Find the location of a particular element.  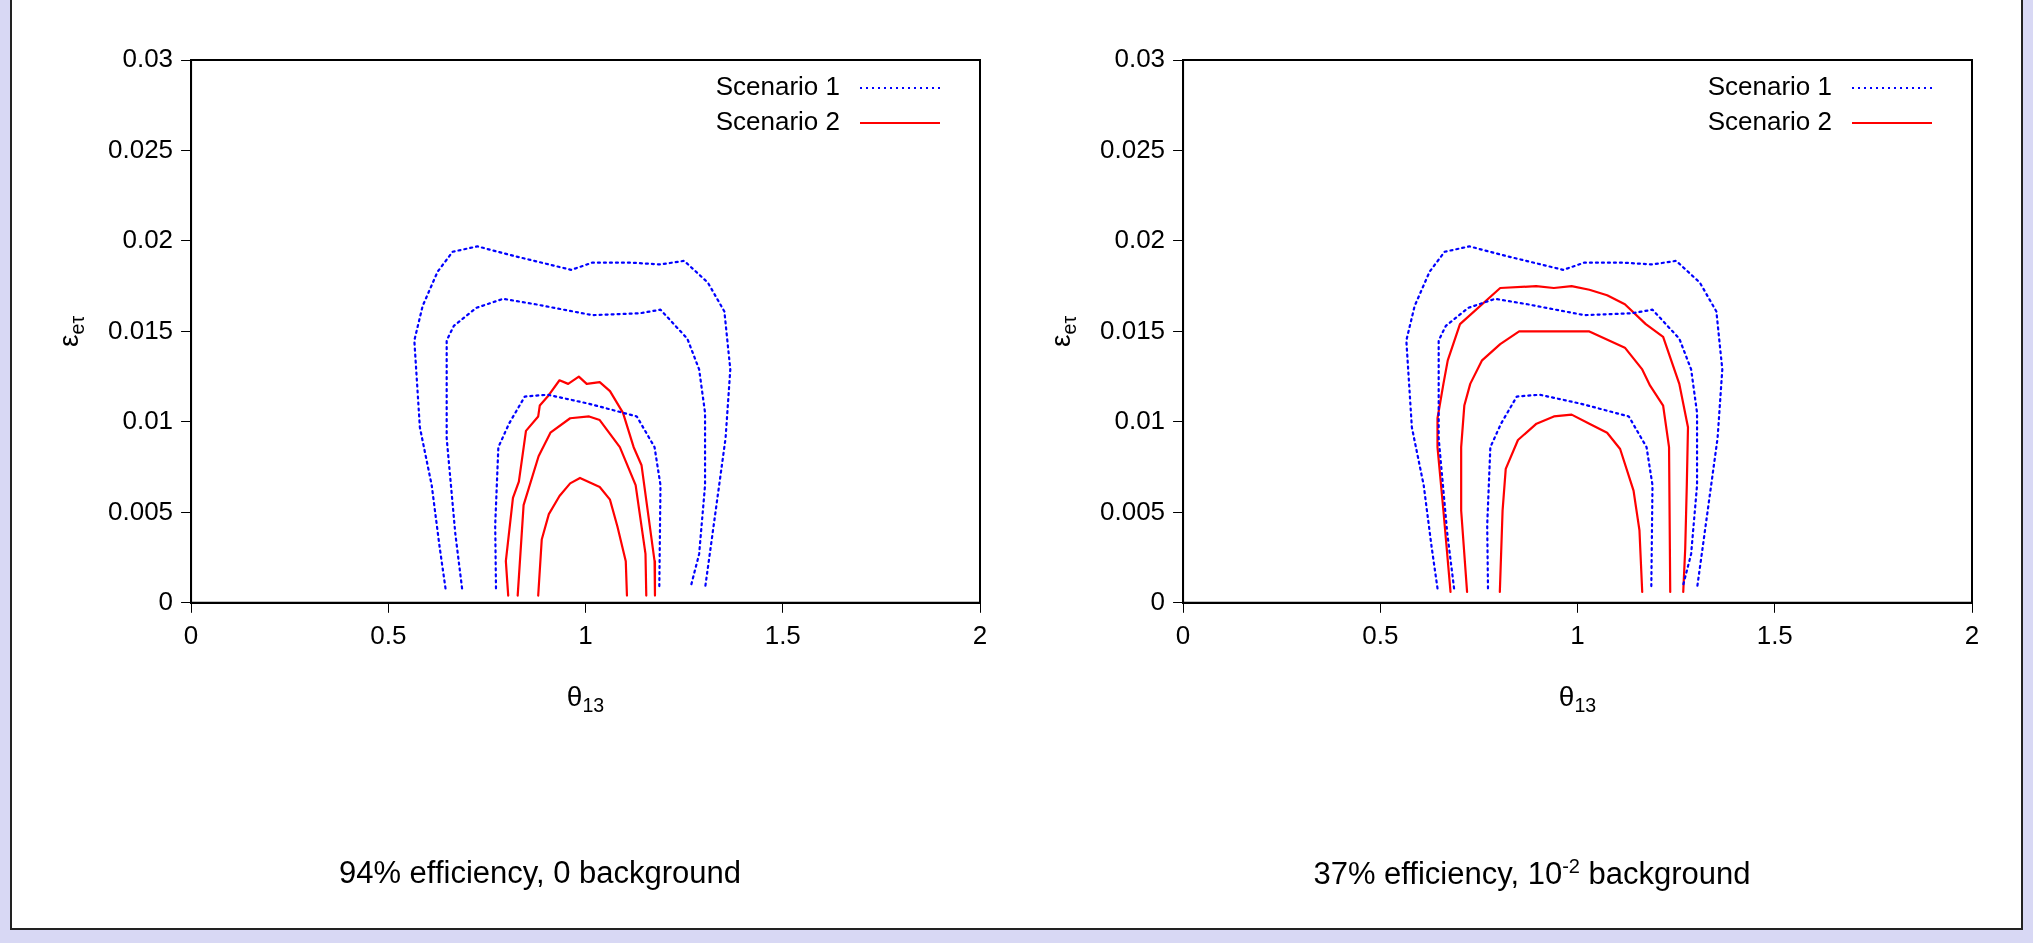

text: 94% efficiency, 0 background is located at coordinates (540, 873).